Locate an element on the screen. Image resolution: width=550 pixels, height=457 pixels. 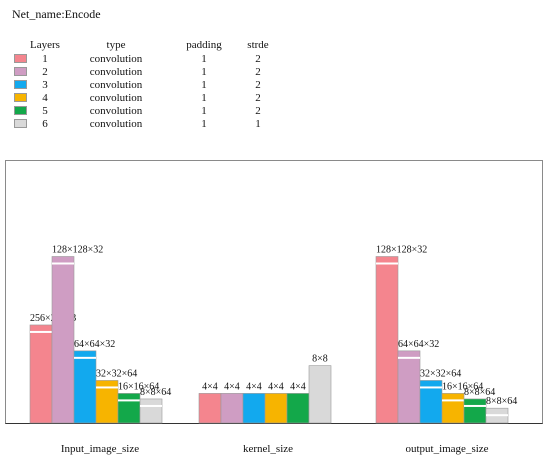
legend-layer: 6 is located at coordinates (45, 123).